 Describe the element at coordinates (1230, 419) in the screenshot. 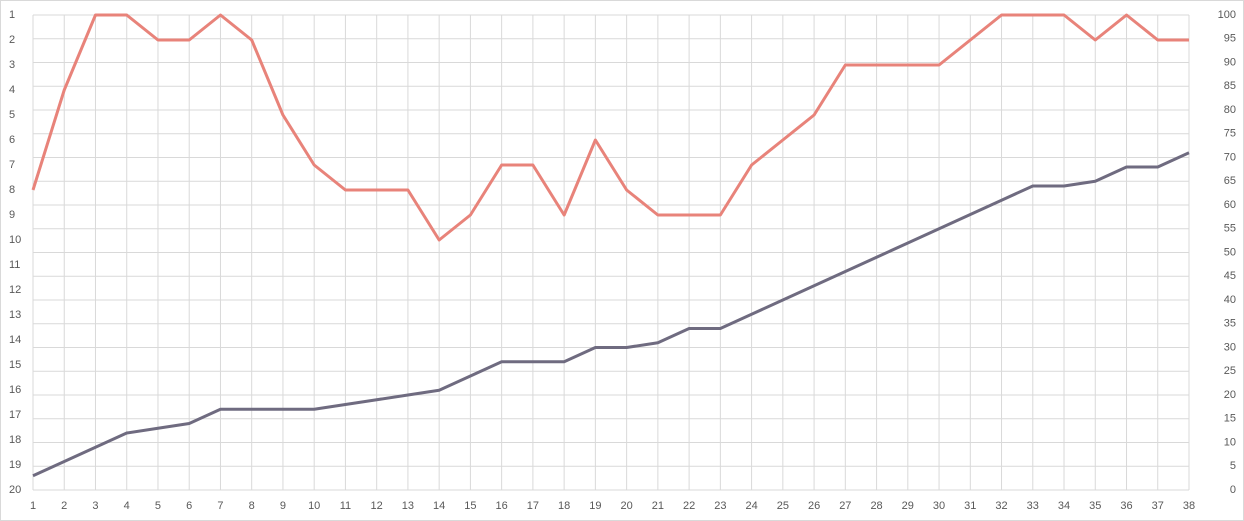

I see `y2-tick-label: 15` at that location.